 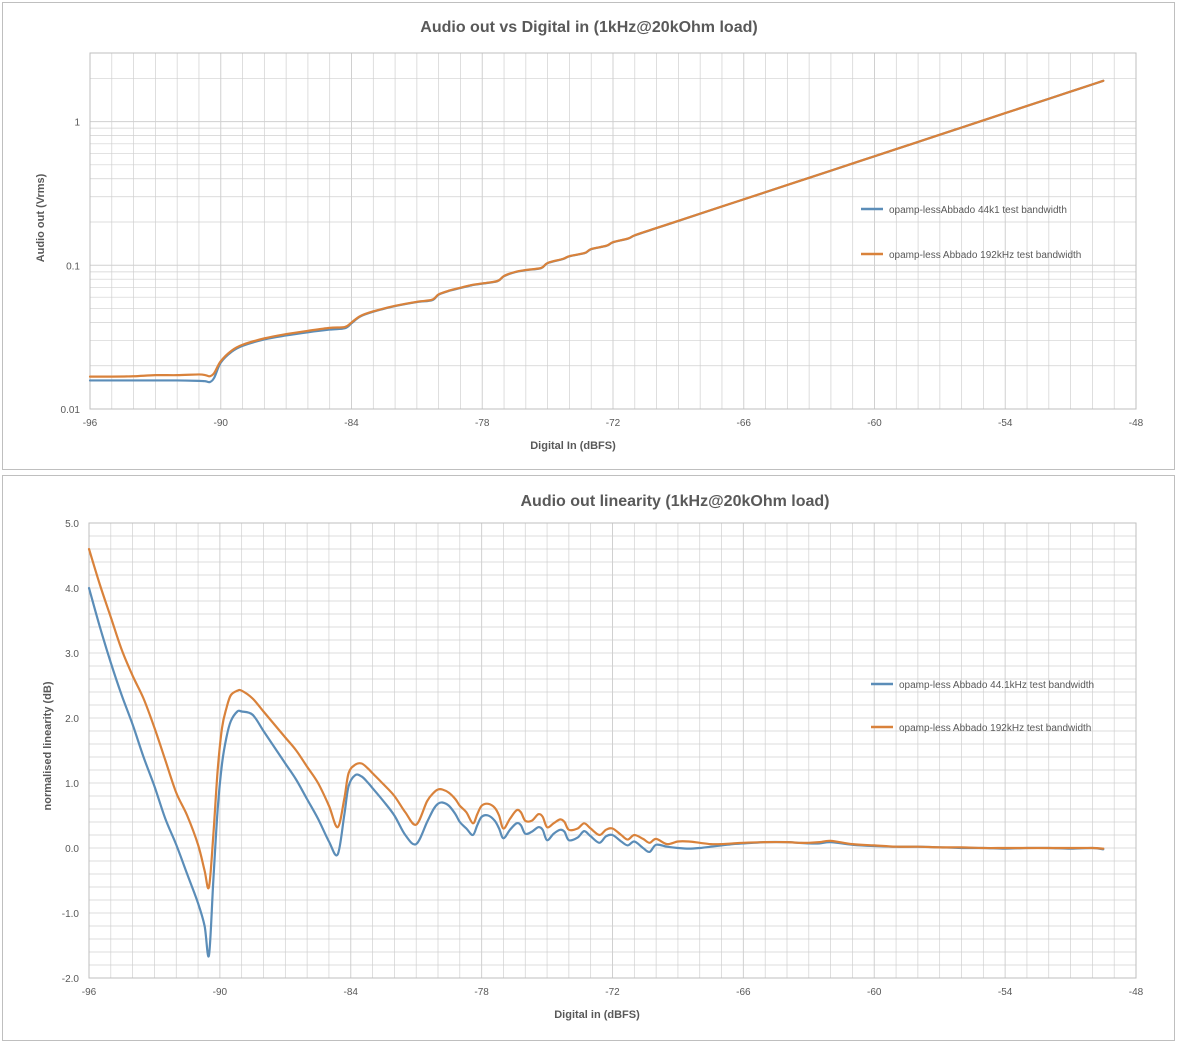 What do you see at coordinates (978, 210) in the screenshot?
I see `legend-entry: opamp-lessAbbado 44k1 test bandwidth` at bounding box center [978, 210].